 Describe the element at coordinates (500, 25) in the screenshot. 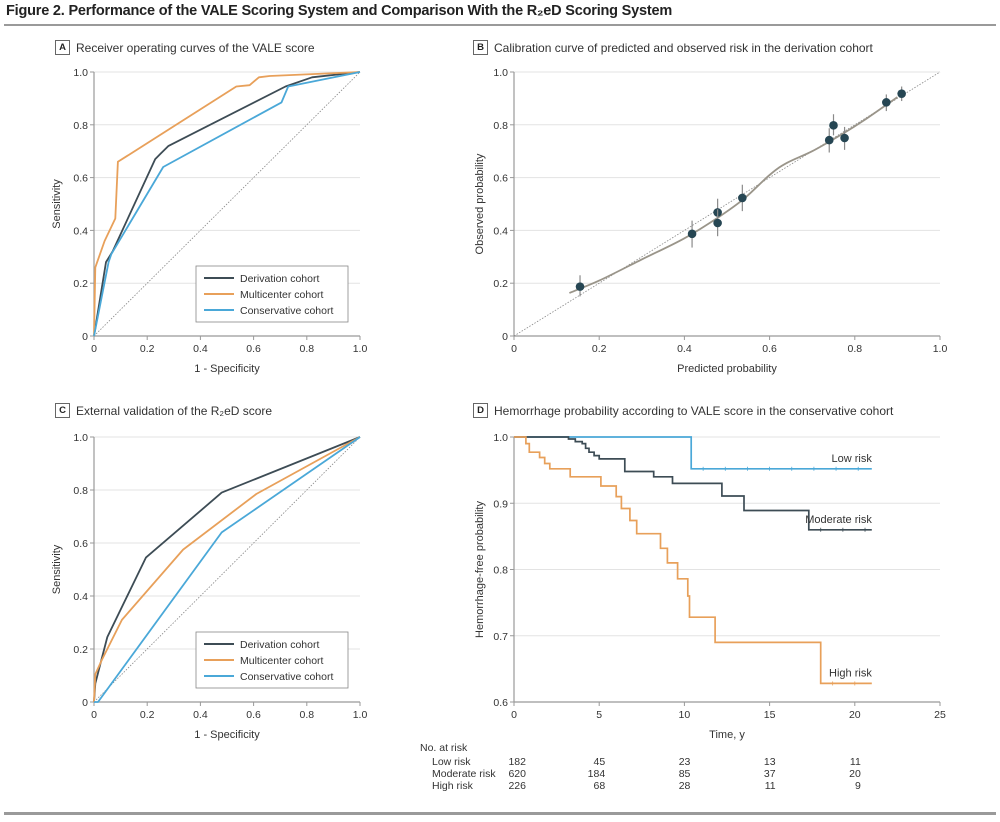

I see `top-rule` at that location.